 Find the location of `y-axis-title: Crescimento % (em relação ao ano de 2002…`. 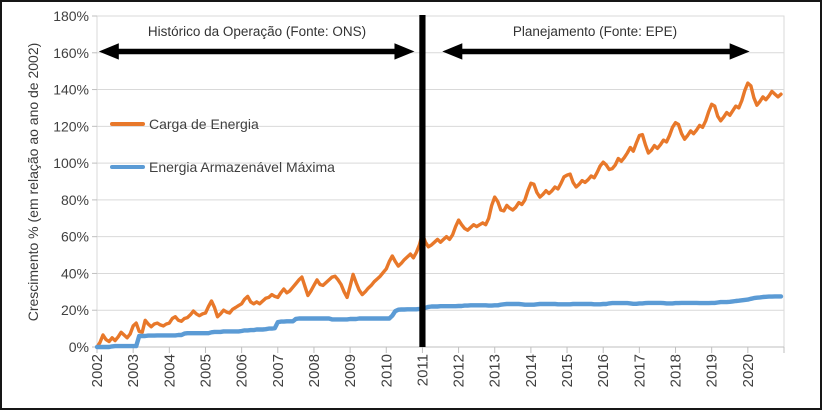

y-axis-title: Crescimento % (em relação ao ano de 2002… is located at coordinates (33, 182).